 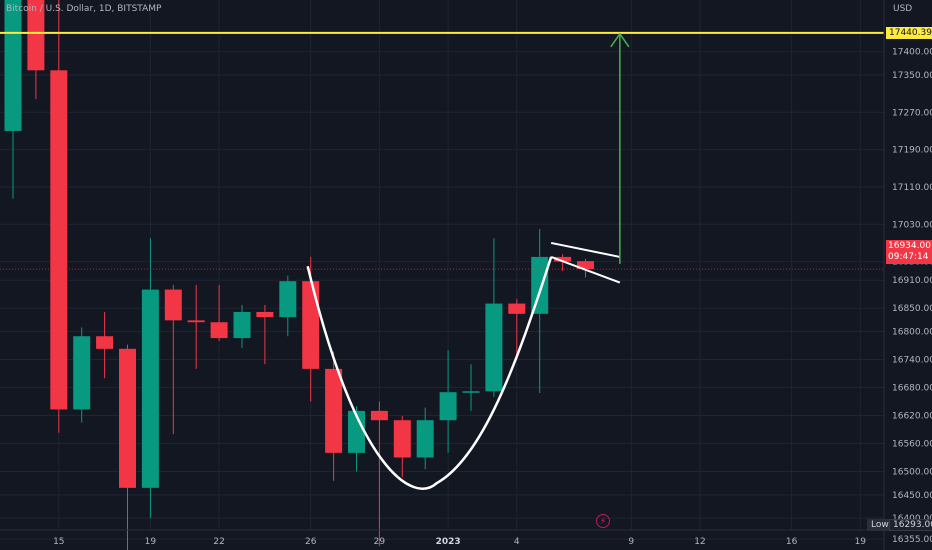 I want to click on chart-header-title: Bitcoin / U.S. Dollar, 1D, BITSTAMP, so click(x=84, y=9).